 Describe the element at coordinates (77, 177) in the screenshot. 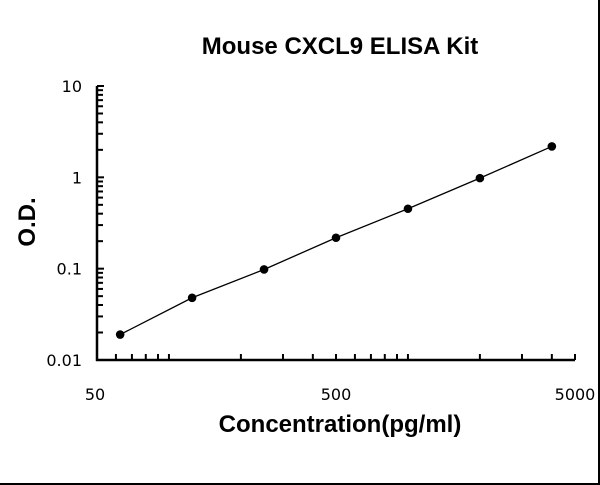

I see `y-tick-label: 1` at that location.